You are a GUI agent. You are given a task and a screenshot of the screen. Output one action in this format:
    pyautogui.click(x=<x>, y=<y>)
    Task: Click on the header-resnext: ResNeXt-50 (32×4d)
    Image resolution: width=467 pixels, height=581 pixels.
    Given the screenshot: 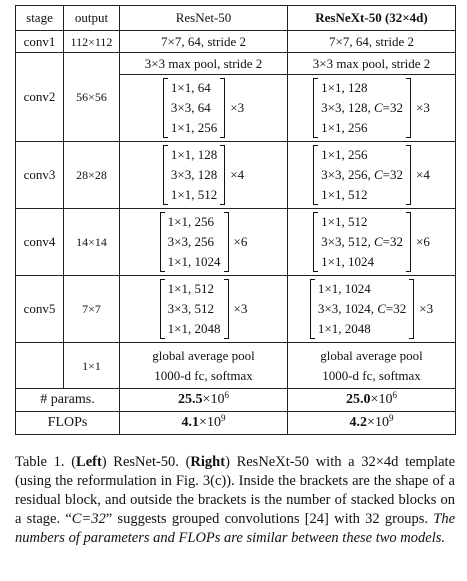 What is the action you would take?
    pyautogui.click(x=371, y=18)
    